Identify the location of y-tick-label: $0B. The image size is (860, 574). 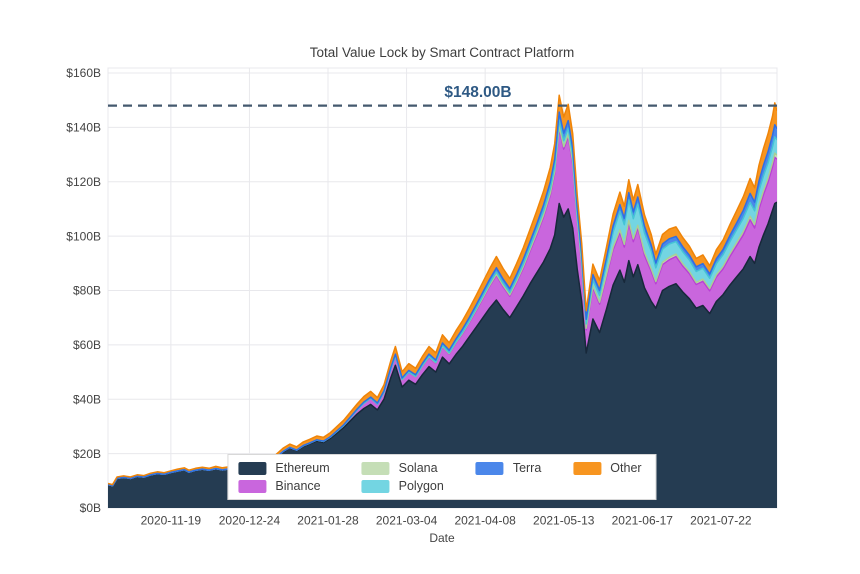
(90, 508).